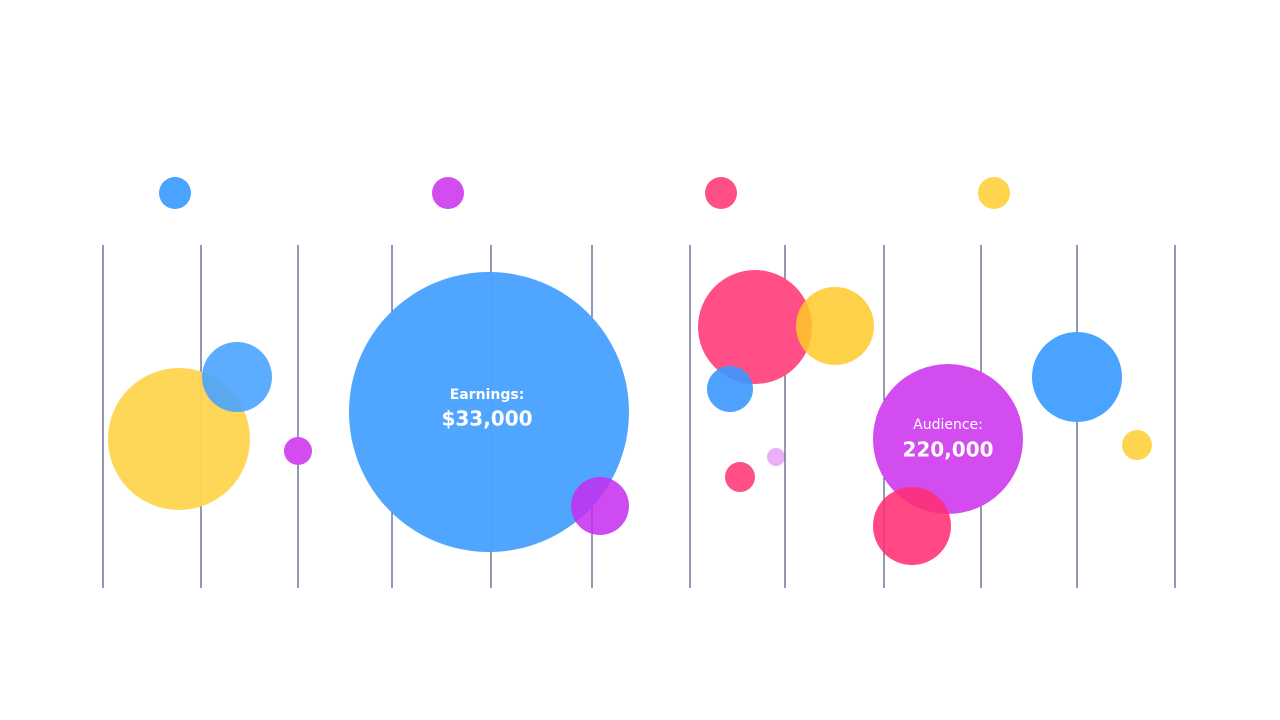 The image size is (1280, 720). Describe the element at coordinates (486, 419) in the screenshot. I see `earnings-value: $33,000` at that location.